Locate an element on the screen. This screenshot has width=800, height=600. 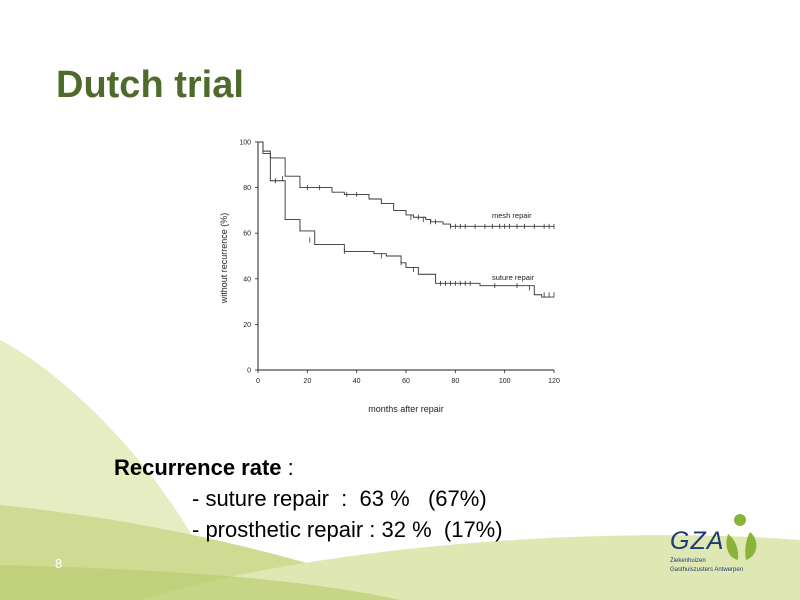
x-tick-label: 60 is located at coordinates (406, 381).